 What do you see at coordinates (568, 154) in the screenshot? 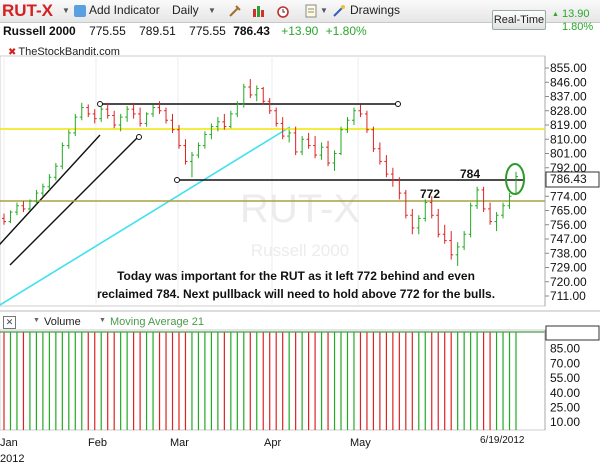
I see `price-tick-label: 801.00` at bounding box center [568, 154].